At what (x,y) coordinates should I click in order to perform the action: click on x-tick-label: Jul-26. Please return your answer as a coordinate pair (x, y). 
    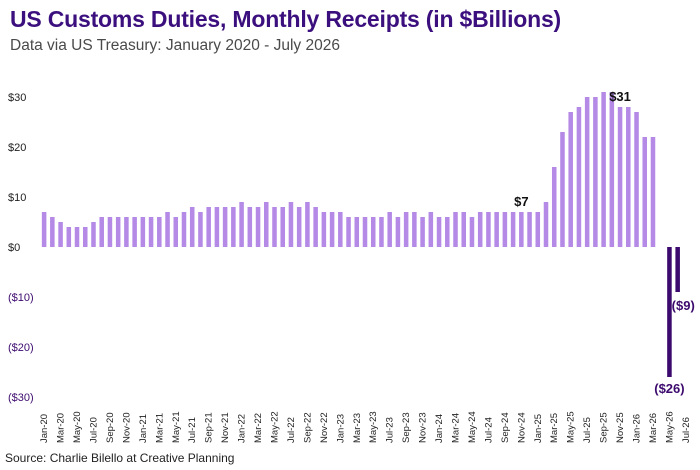
    Looking at the image, I should click on (686, 430).